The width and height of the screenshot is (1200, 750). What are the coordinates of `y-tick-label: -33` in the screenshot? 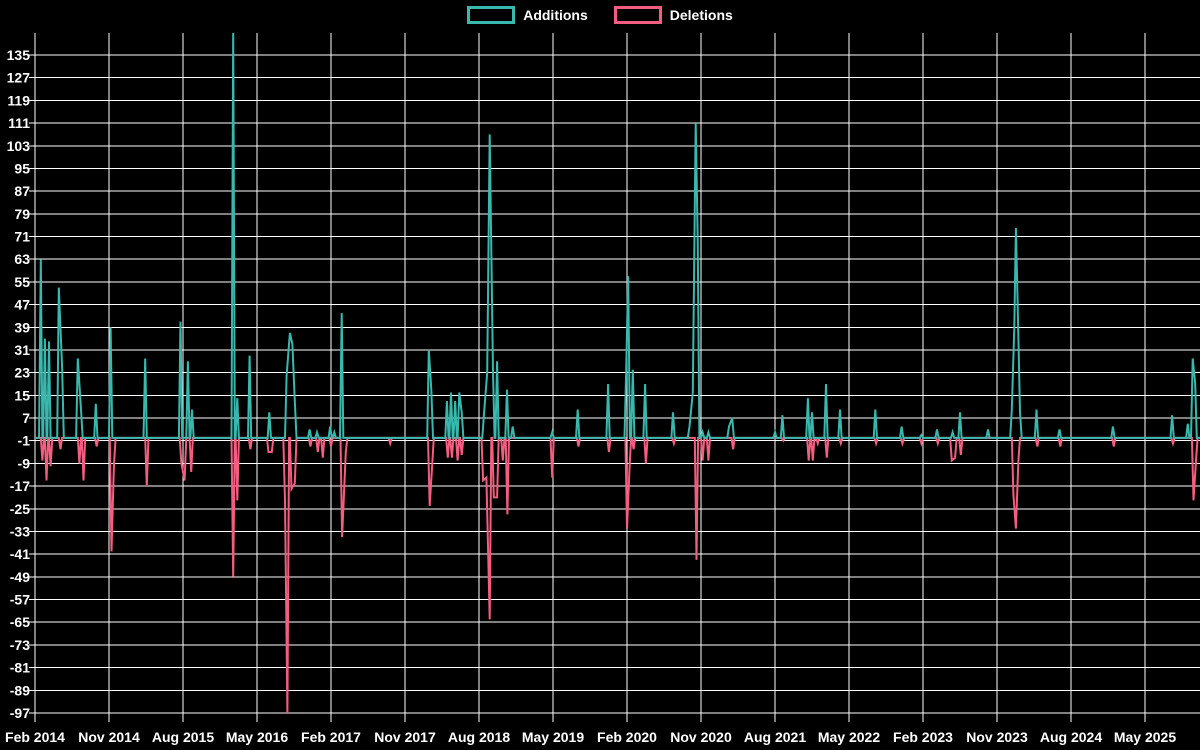 It's located at (20, 531).